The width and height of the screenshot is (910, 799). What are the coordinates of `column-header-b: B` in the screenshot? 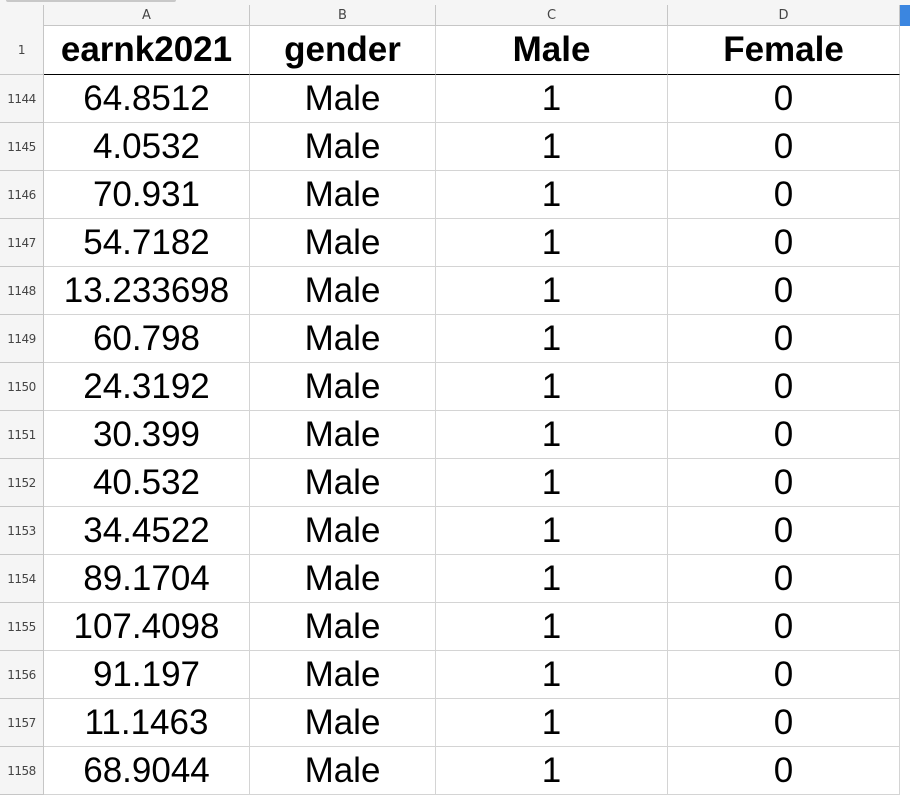 It's located at (343, 15).